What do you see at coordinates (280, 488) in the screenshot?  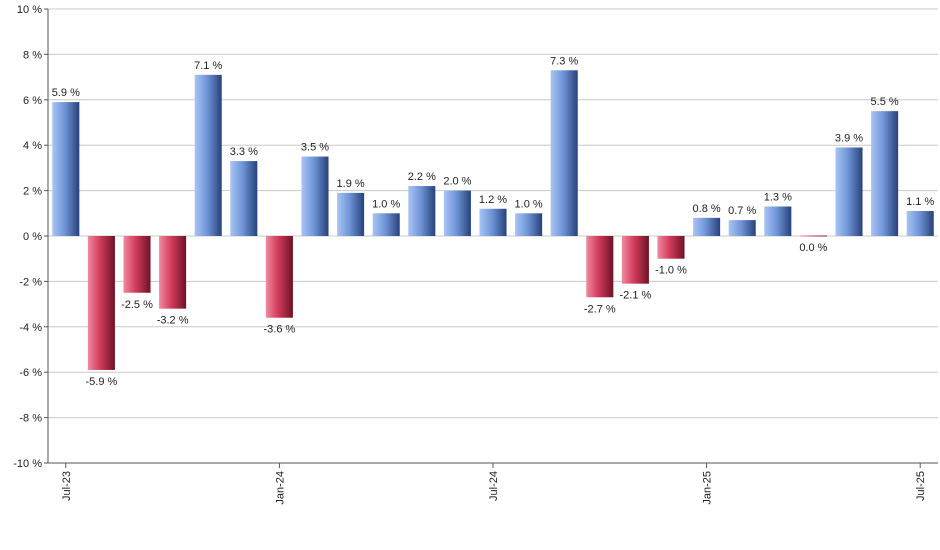 I see `x-tick-label: Jan-24` at bounding box center [280, 488].